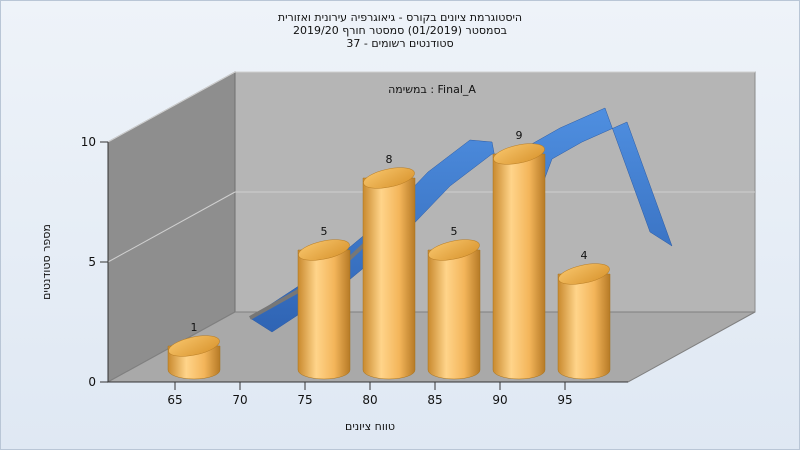 The height and width of the screenshot is (450, 800). What do you see at coordinates (584, 255) in the screenshot?
I see `data-label: 4` at bounding box center [584, 255].